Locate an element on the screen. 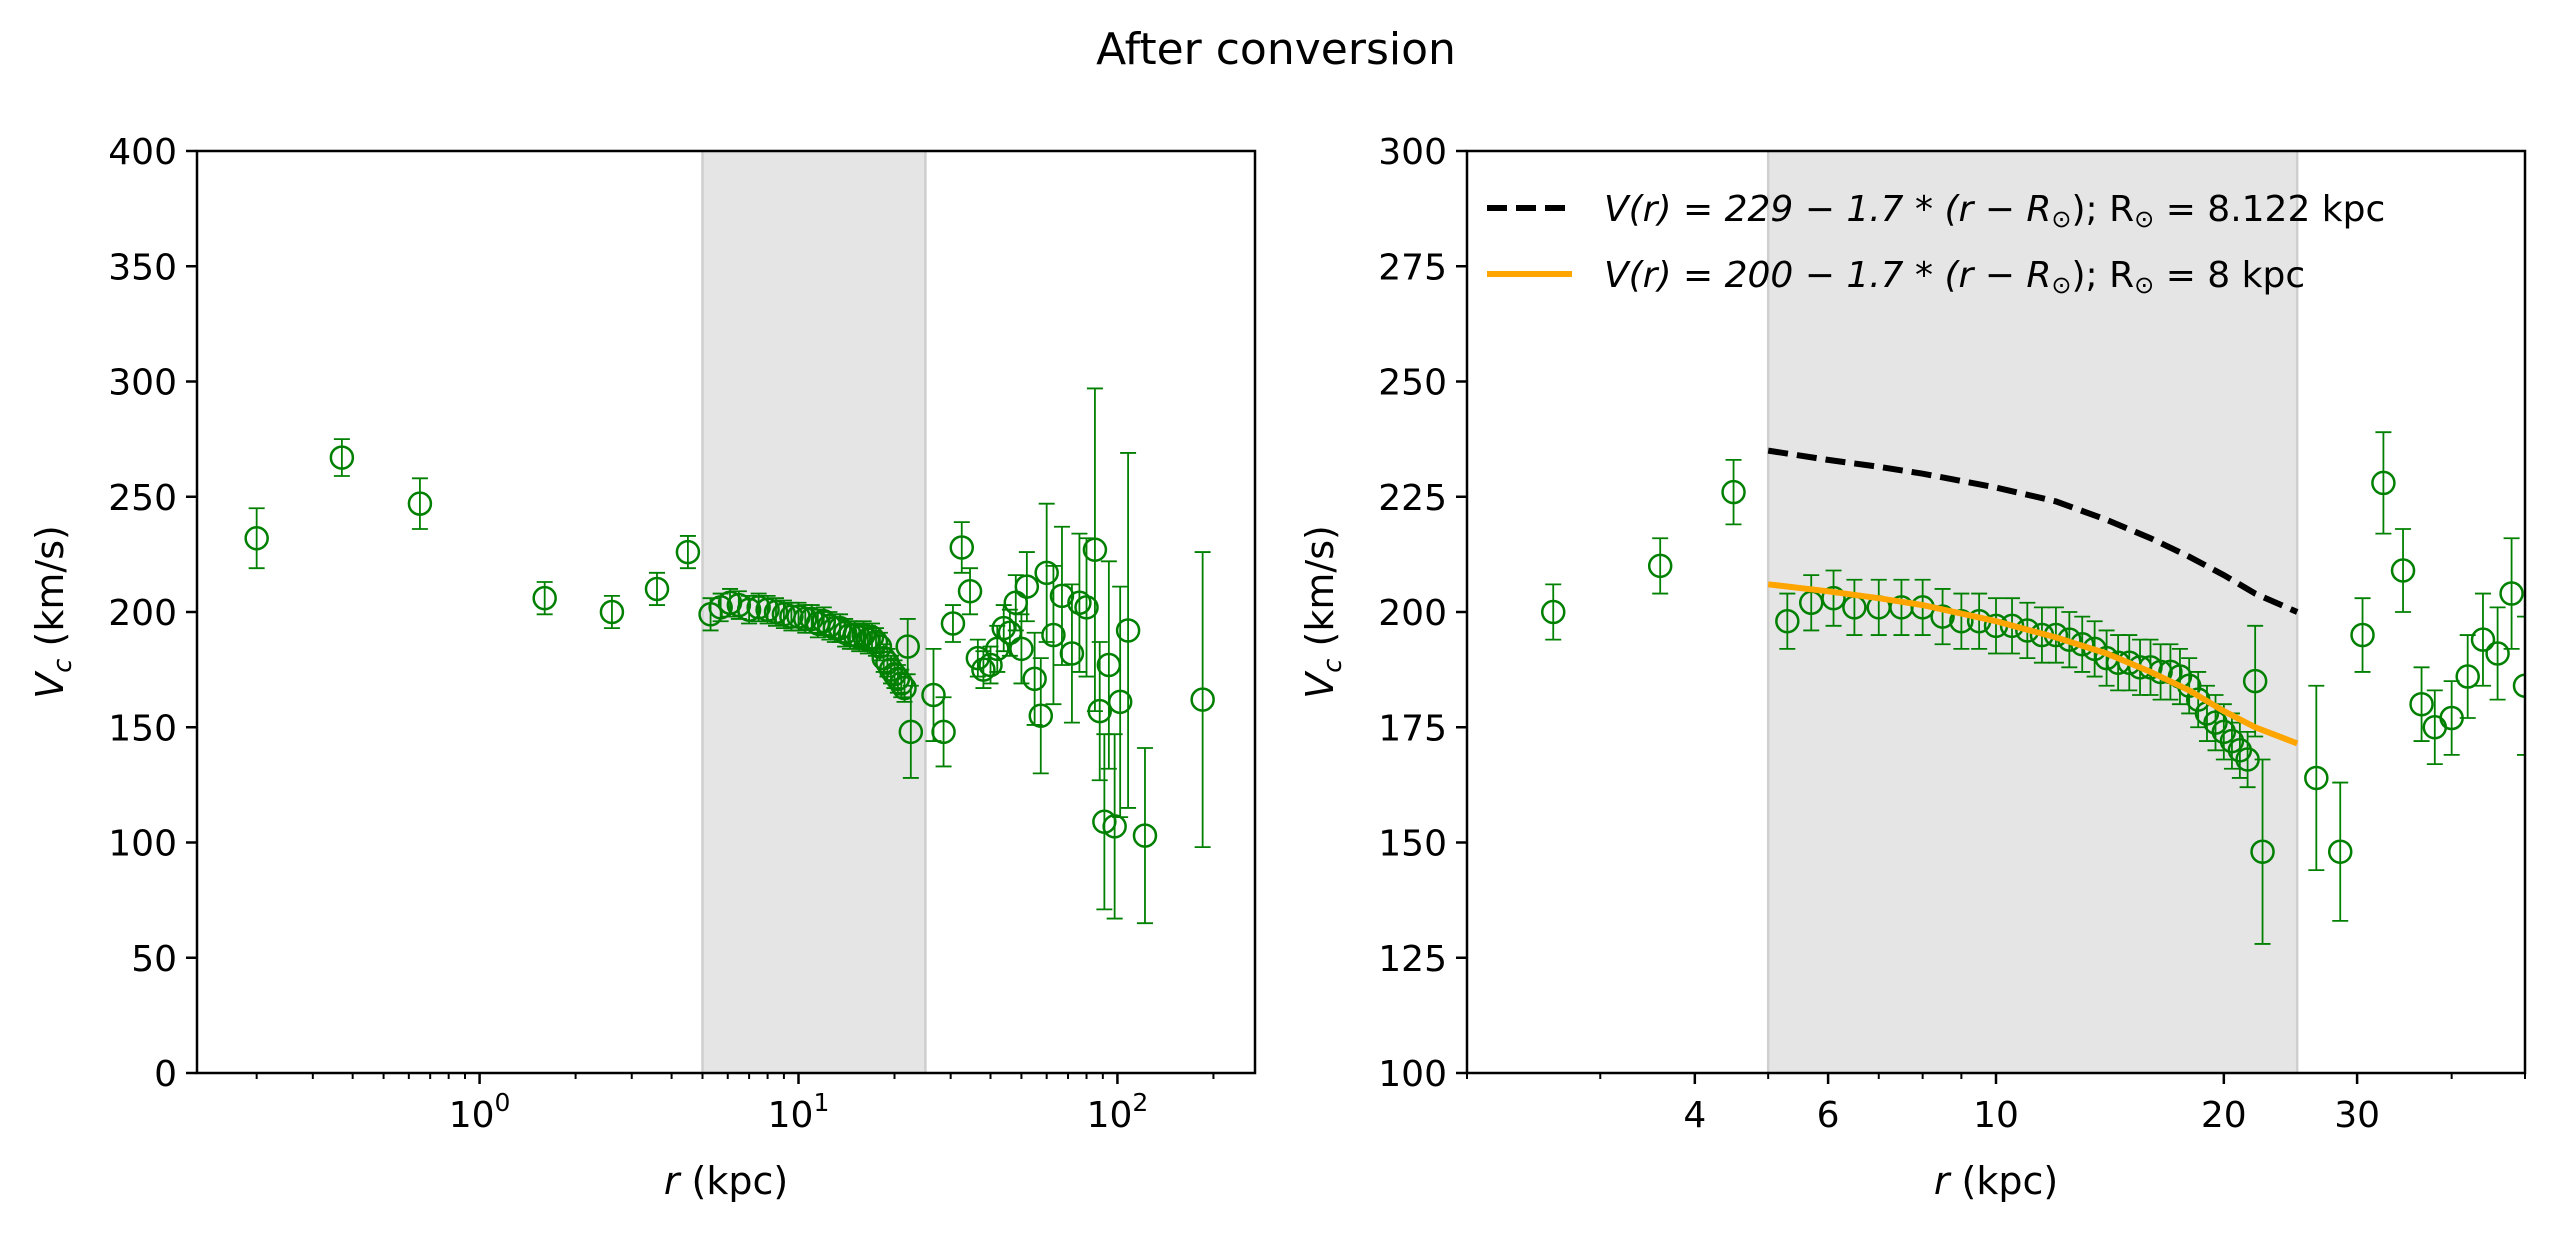 The height and width of the screenshot is (1238, 2553). right-model-lines is located at coordinates (2033, 597).